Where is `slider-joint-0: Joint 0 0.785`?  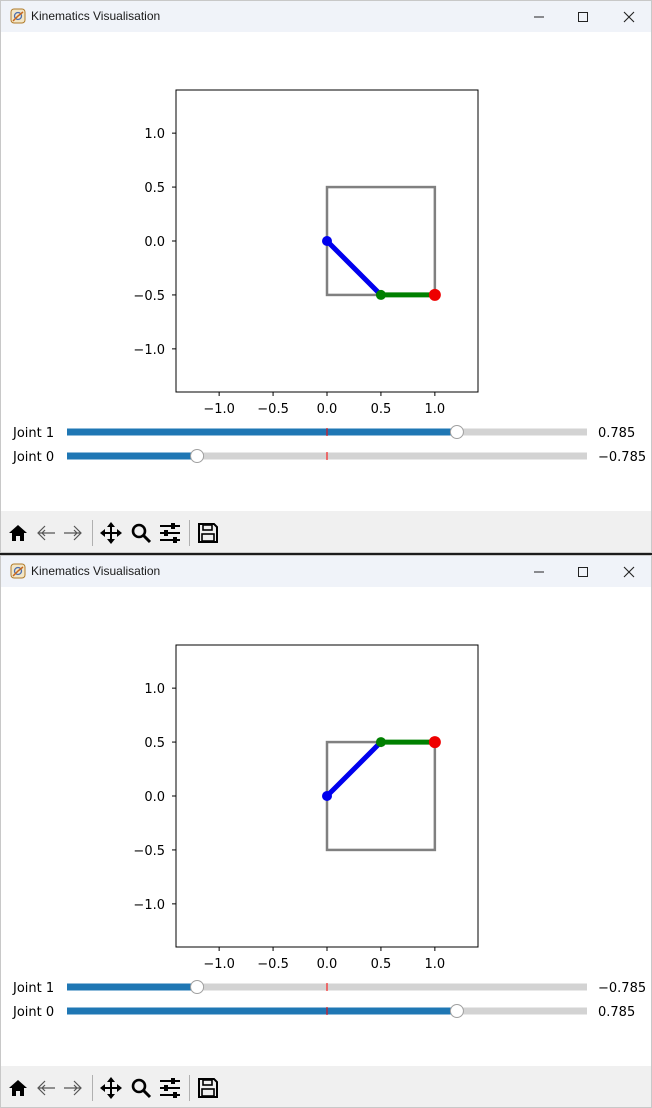 slider-joint-0: Joint 0 0.785 is located at coordinates (323, 1012).